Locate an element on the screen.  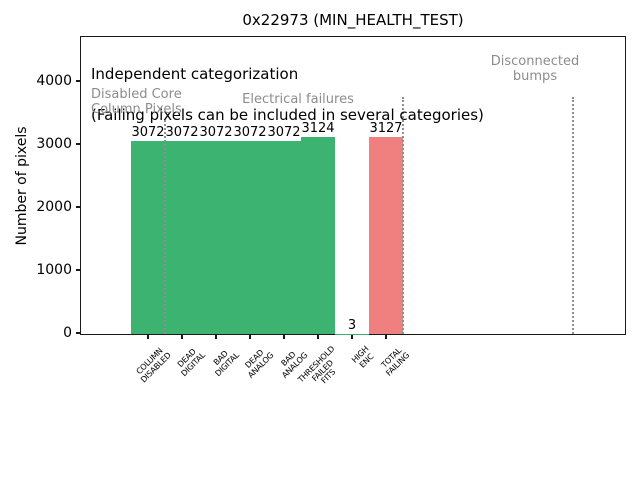
x-tick-label: DEAD ANALOG is located at coordinates (259, 363).